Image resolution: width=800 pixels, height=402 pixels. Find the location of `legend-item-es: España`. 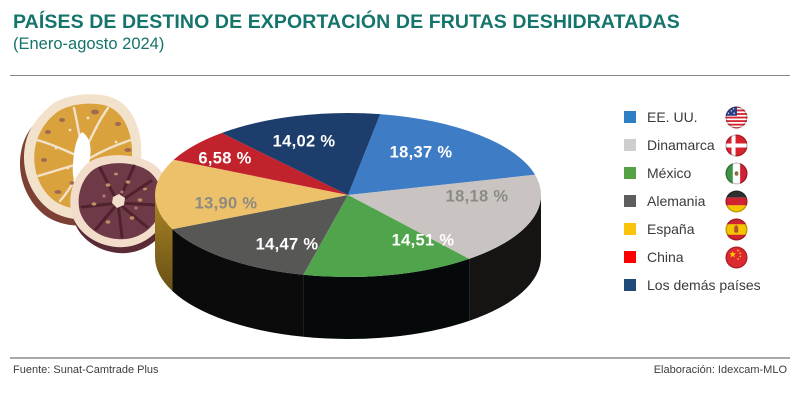

legend-item-es: España is located at coordinates (686, 229).